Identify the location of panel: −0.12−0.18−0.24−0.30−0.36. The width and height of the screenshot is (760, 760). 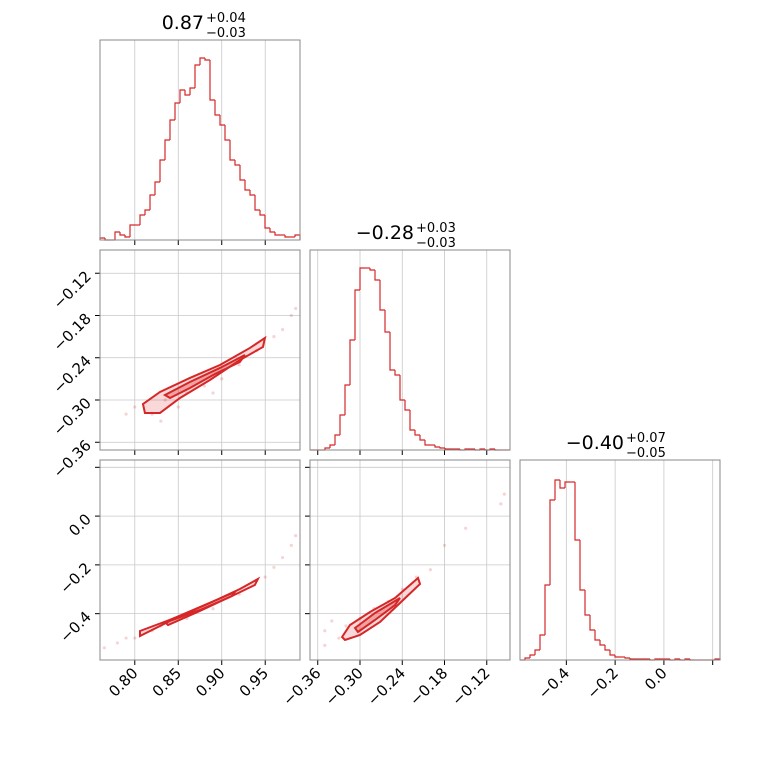
(175, 365).